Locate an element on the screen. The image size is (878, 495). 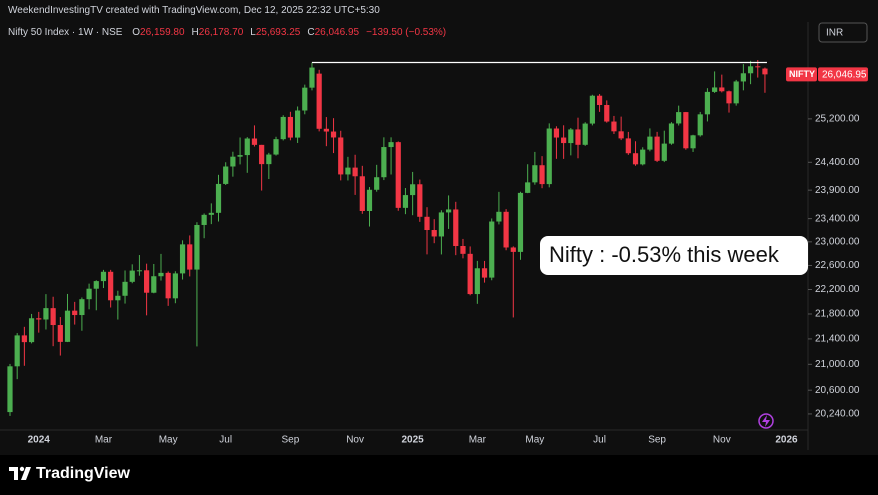
y-tick-label: 21,000.00 is located at coordinates (837, 364).